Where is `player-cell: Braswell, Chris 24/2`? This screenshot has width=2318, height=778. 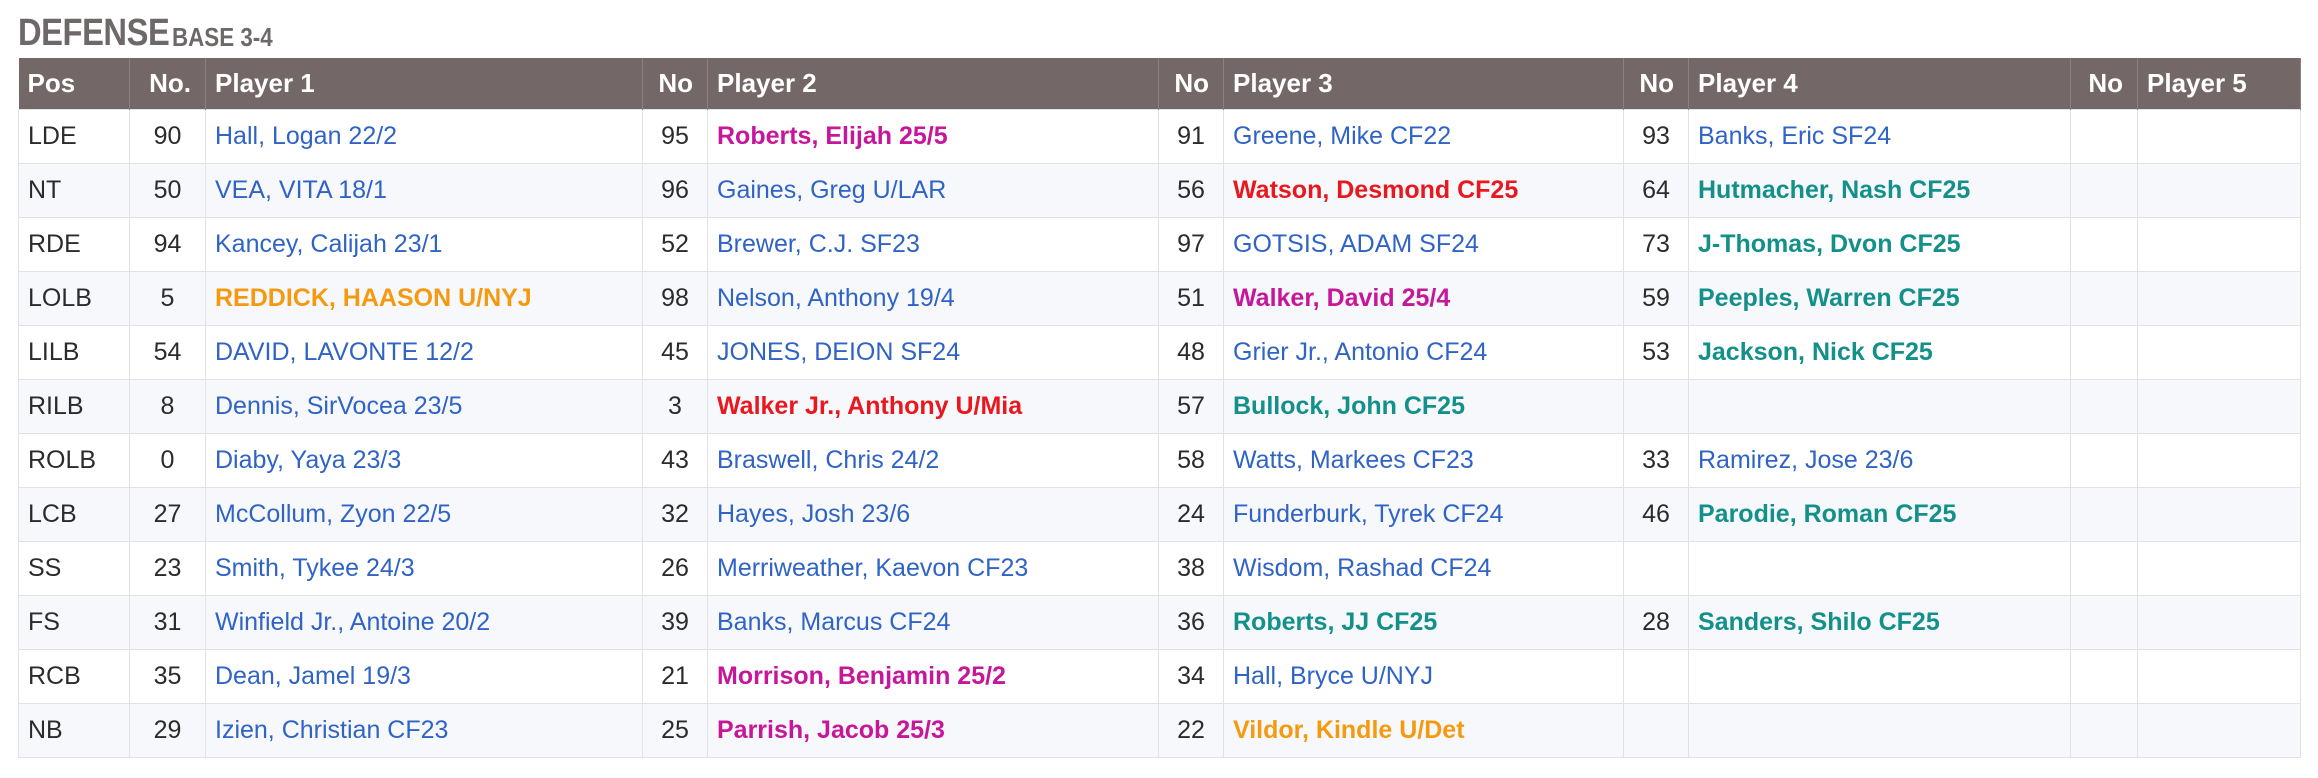 player-cell: Braswell, Chris 24/2 is located at coordinates (933, 460).